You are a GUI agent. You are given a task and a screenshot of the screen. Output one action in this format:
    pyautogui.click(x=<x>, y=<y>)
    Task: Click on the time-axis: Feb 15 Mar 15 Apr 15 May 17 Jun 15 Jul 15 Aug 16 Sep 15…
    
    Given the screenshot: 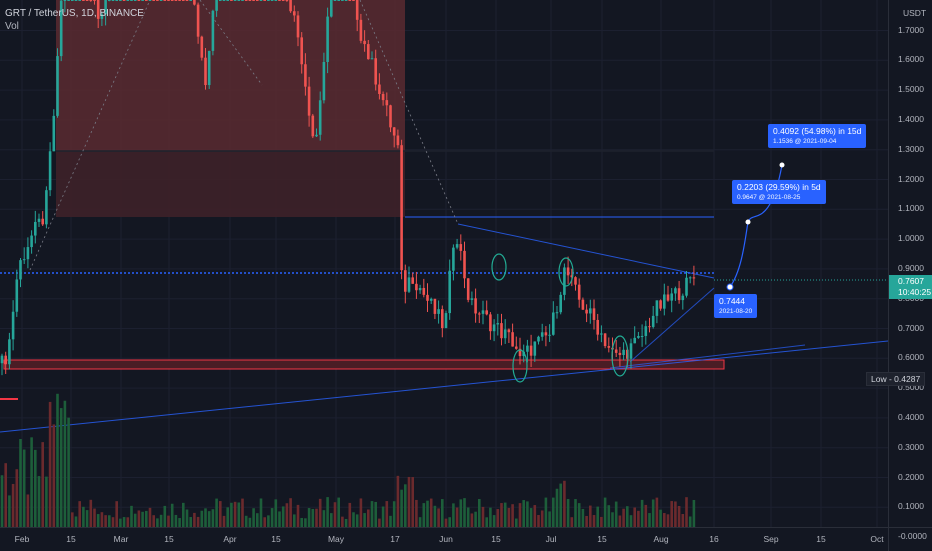 What is the action you would take?
    pyautogui.click(x=444, y=539)
    